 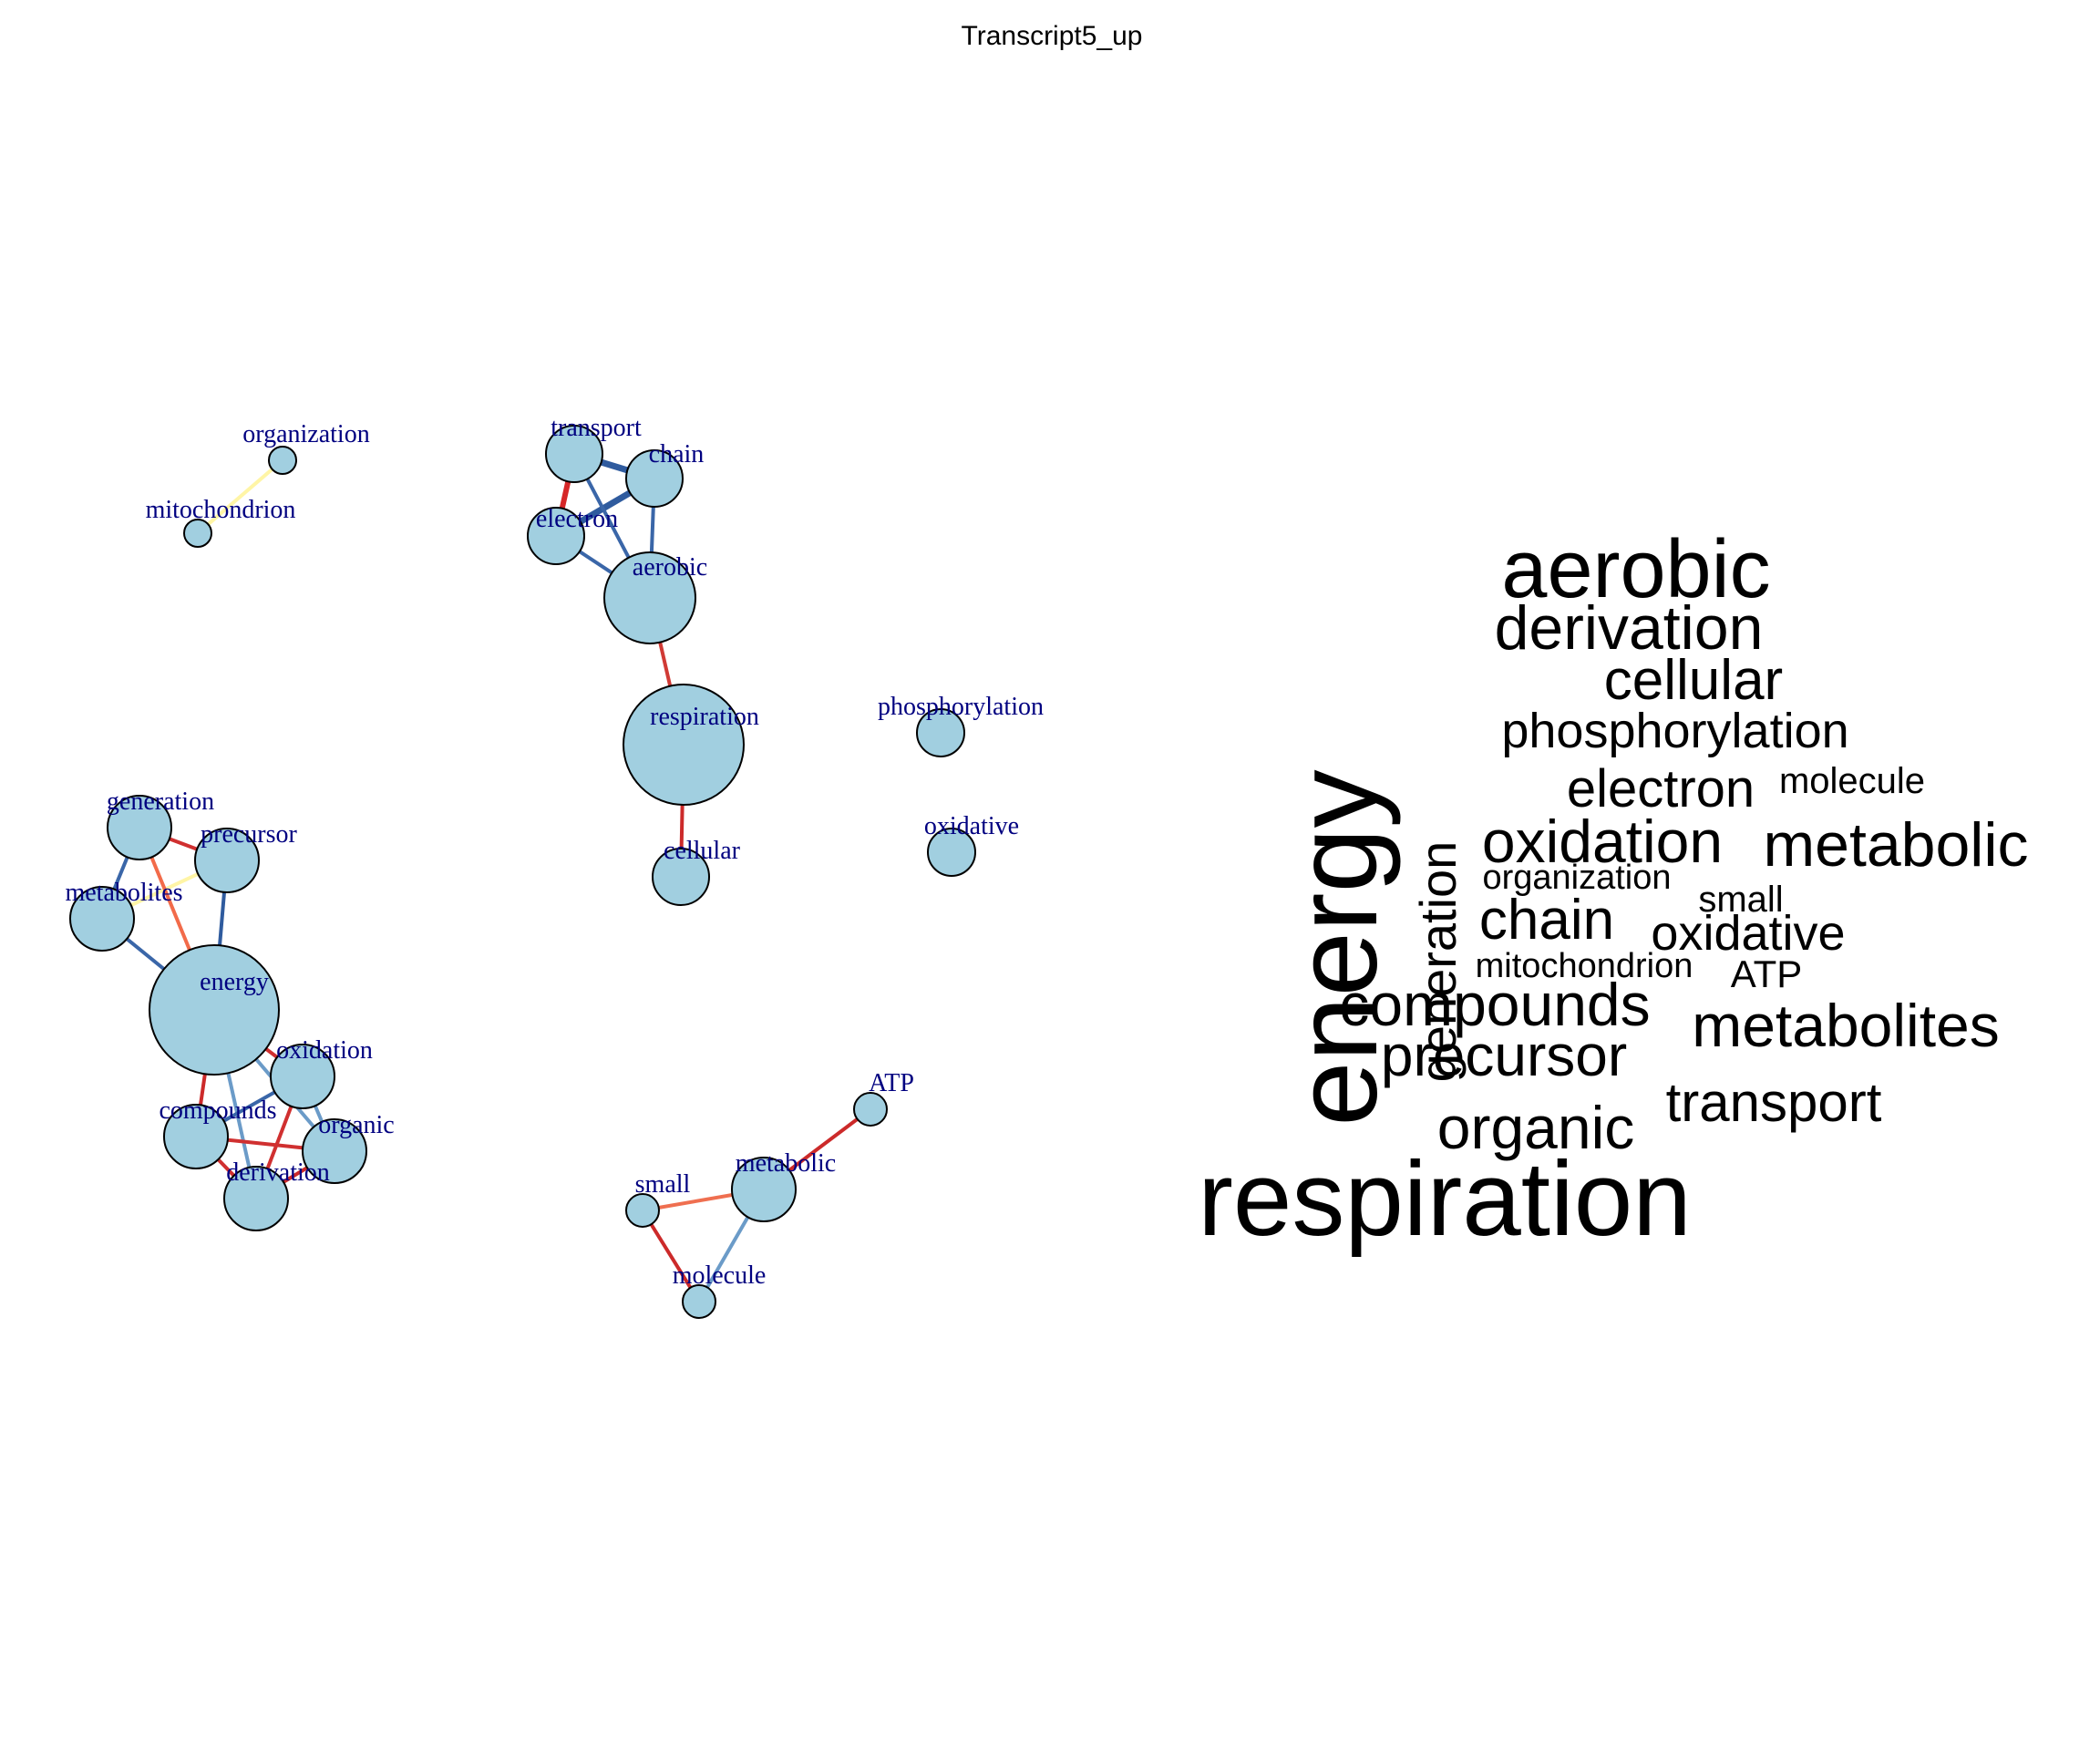 I want to click on node-label-oxidative: oxidative, so click(x=972, y=826).